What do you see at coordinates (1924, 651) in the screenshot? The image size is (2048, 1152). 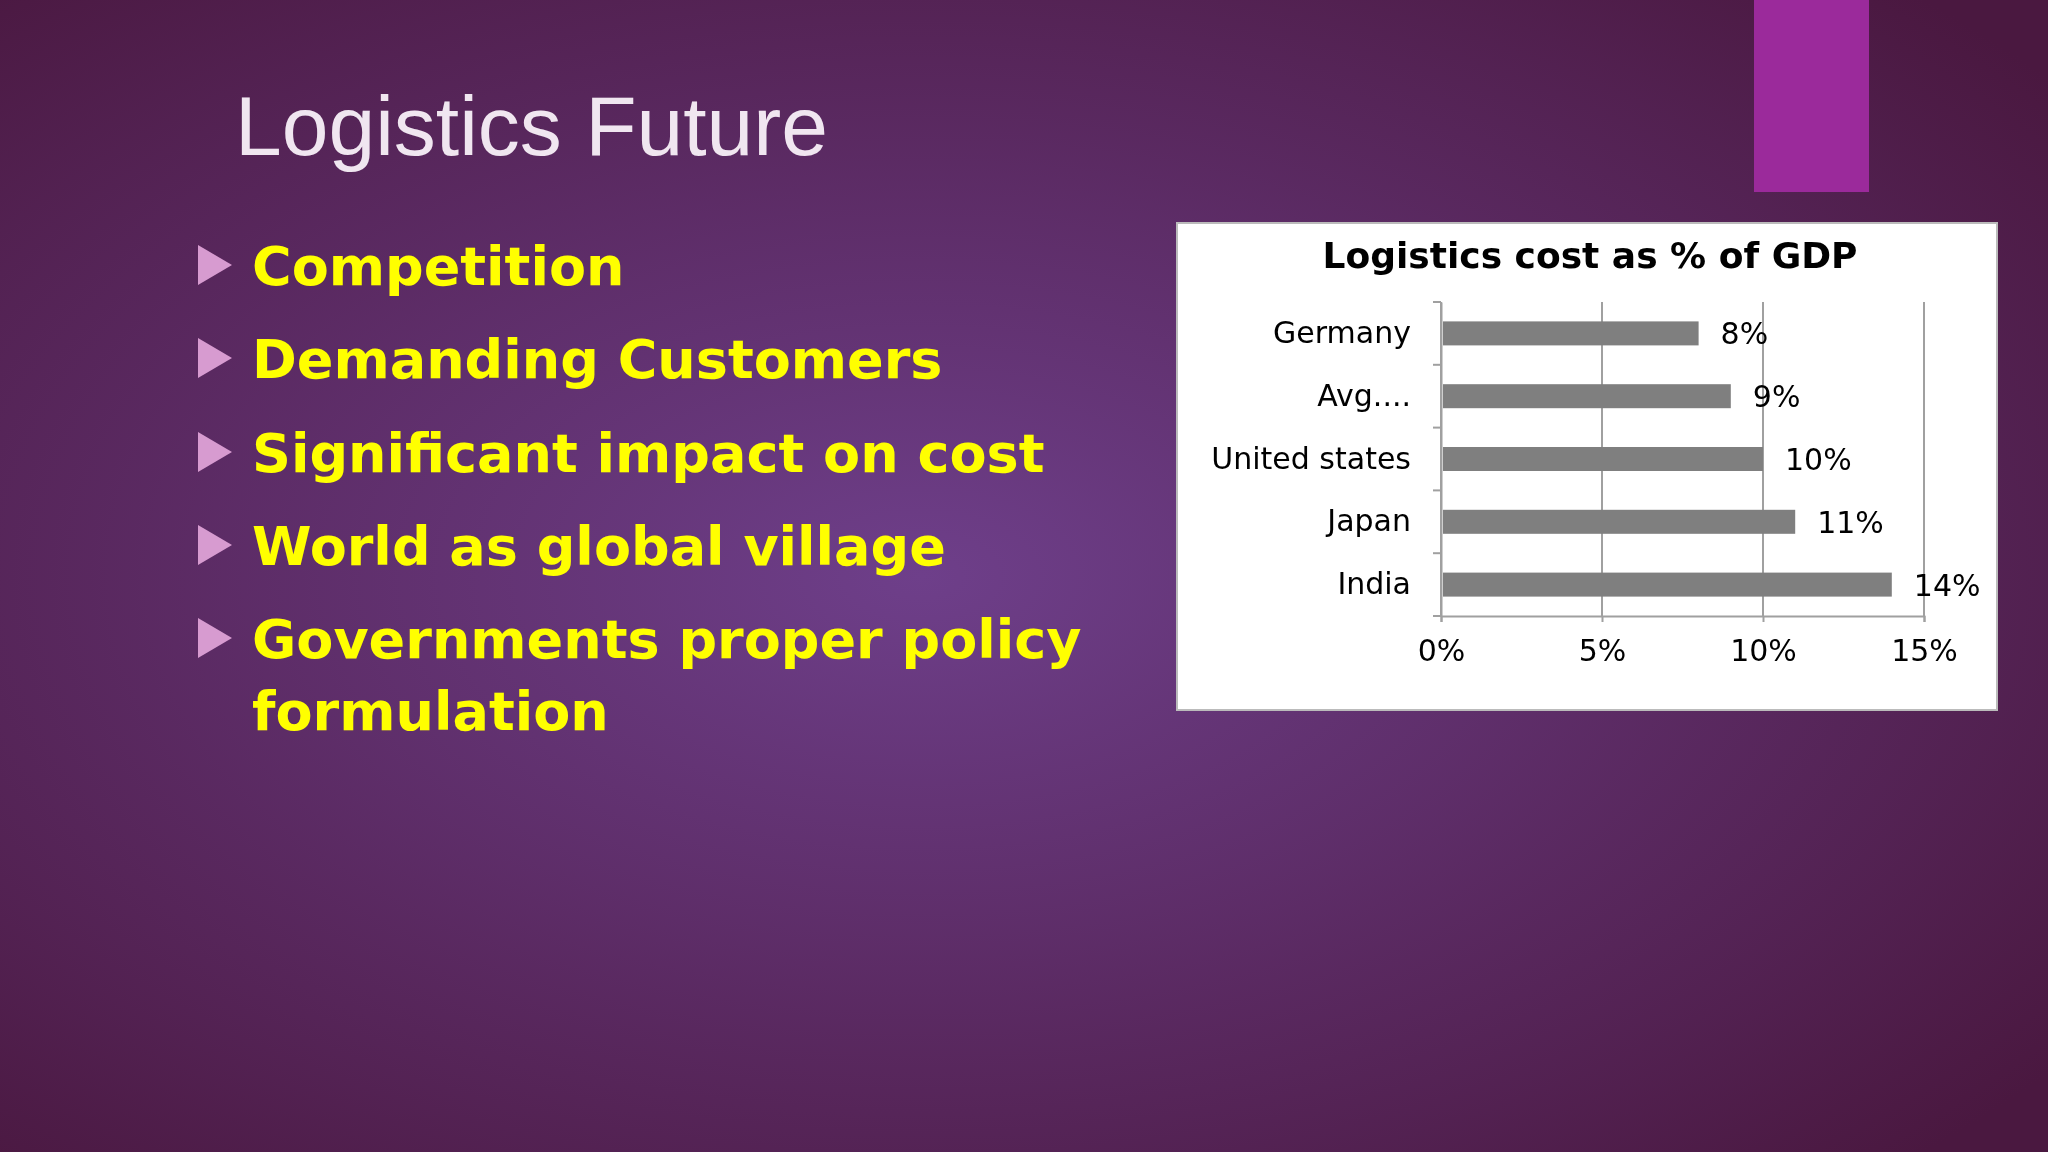 I see `x-tick-label: 15%` at bounding box center [1924, 651].